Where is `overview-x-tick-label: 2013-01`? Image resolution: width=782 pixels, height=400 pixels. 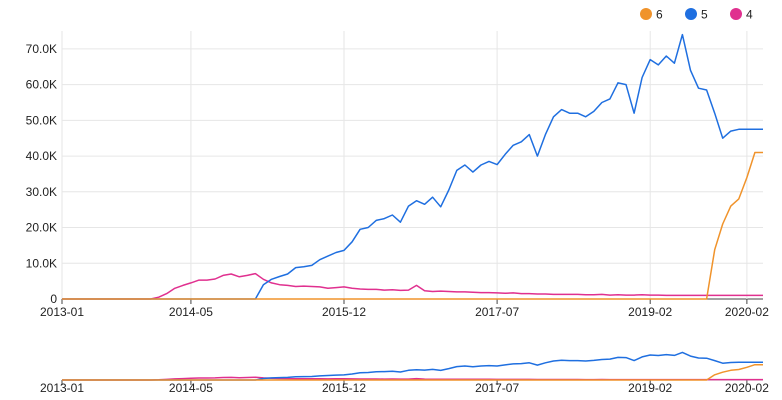
overview-x-tick-label: 2013-01 is located at coordinates (62, 388).